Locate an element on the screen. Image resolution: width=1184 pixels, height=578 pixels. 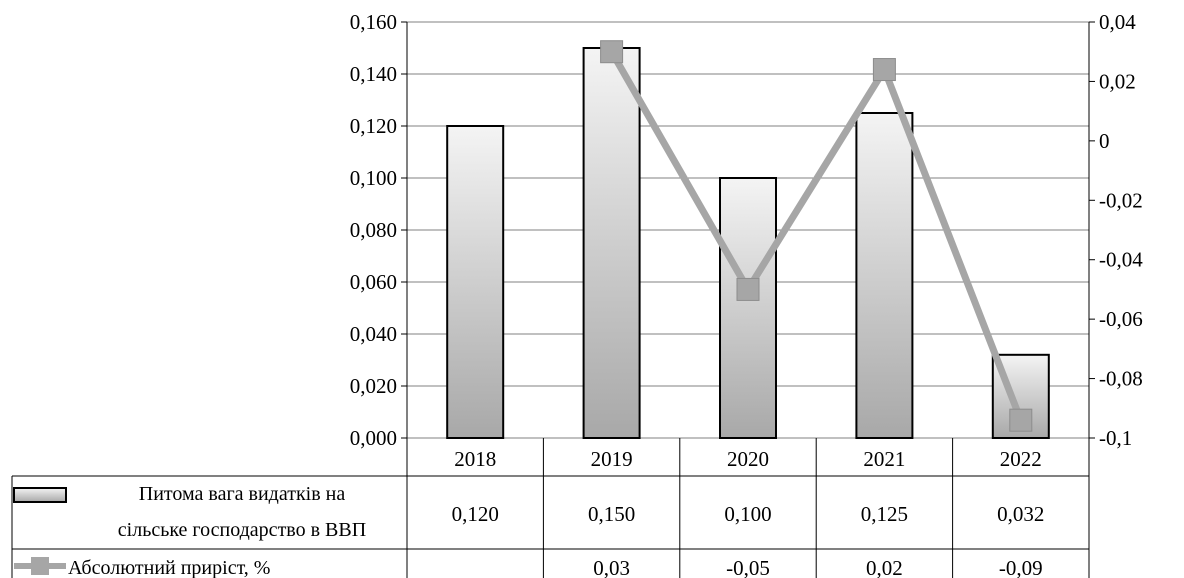
line-value-label: 0,02 is located at coordinates (884, 567).